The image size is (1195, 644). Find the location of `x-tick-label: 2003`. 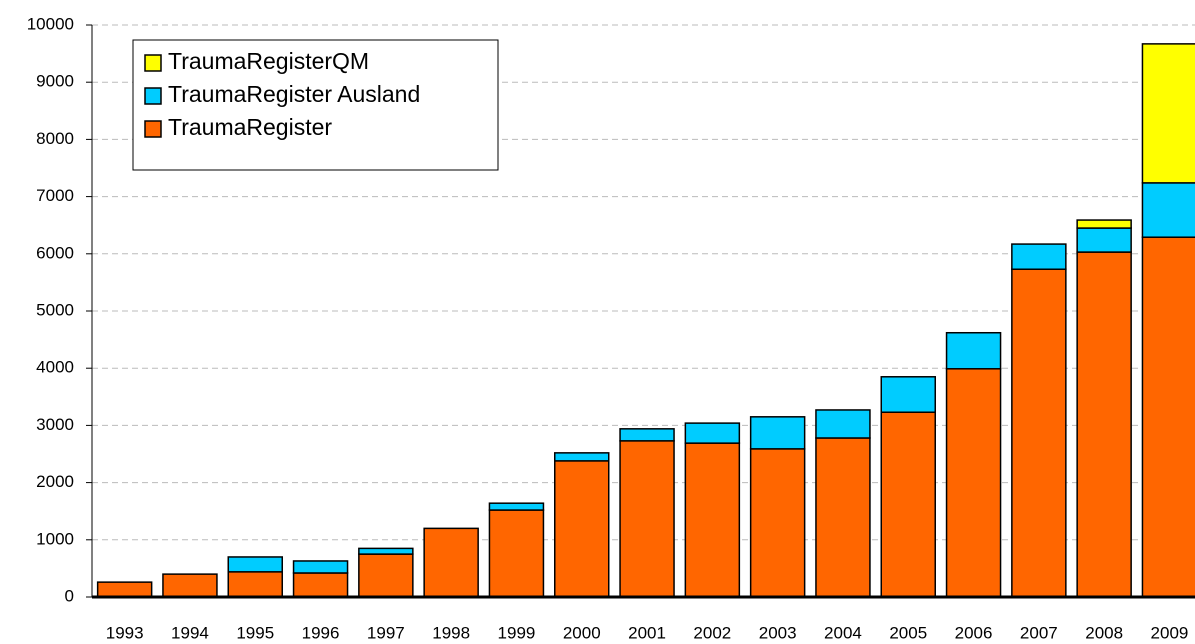

x-tick-label: 2003 is located at coordinates (778, 632).